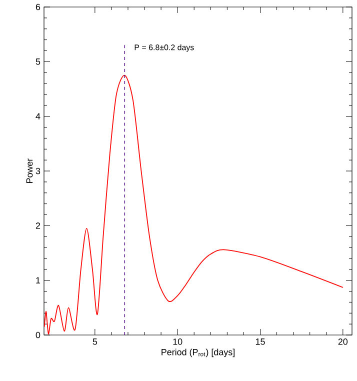 Image resolution: width=357 pixels, height=381 pixels. What do you see at coordinates (38, 7) in the screenshot?
I see `y-tick-label: 6` at bounding box center [38, 7].